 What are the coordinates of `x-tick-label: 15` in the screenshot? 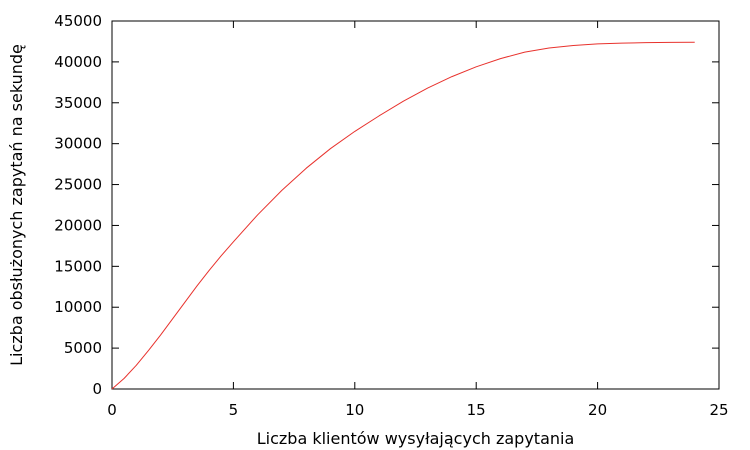 It's located at (476, 410).